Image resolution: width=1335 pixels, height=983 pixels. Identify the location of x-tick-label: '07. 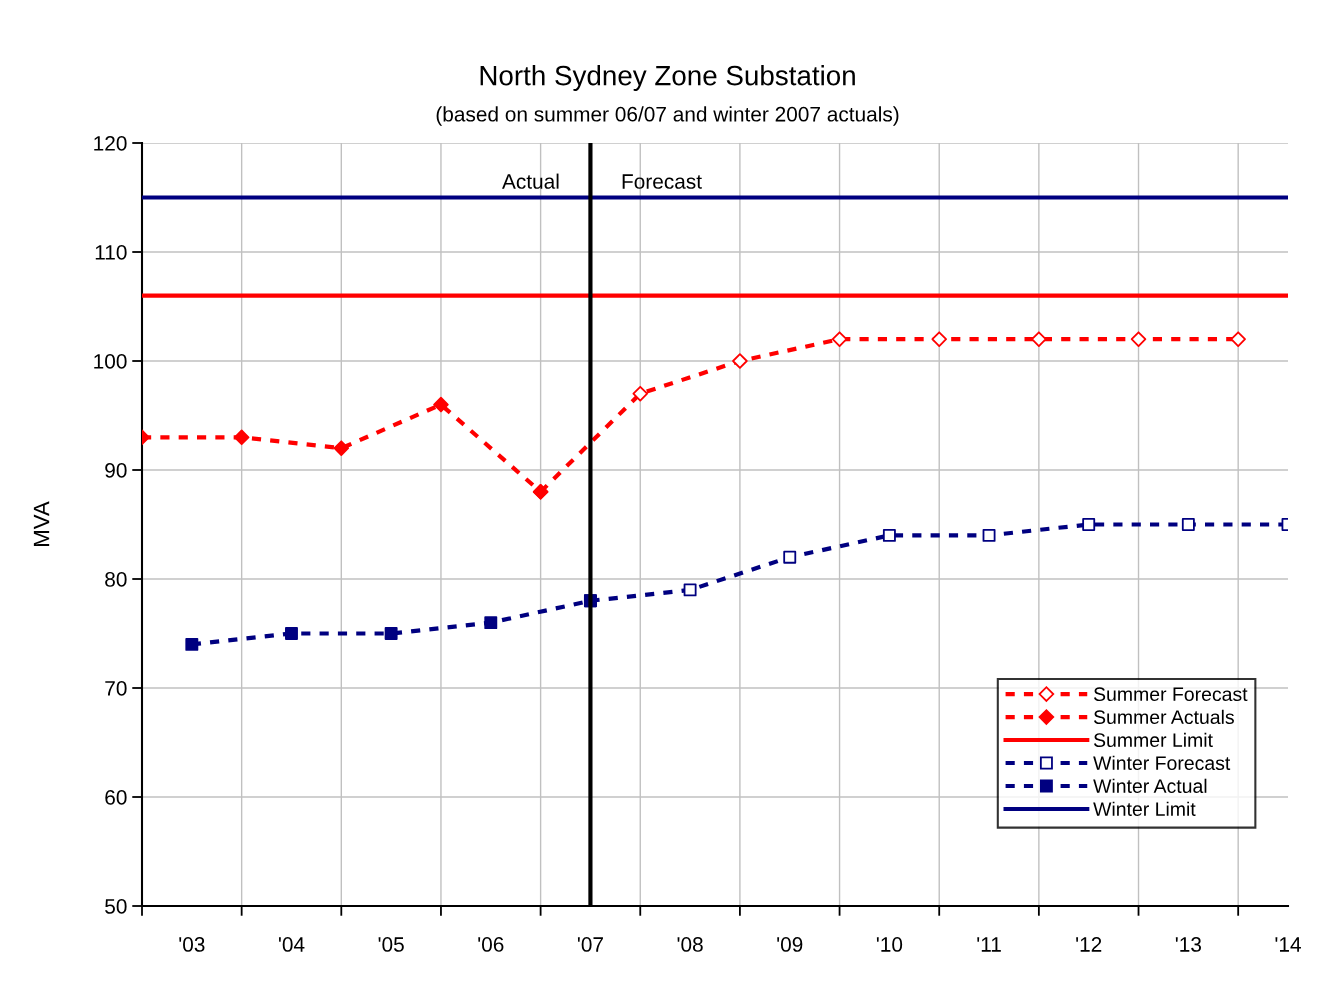
(590, 944).